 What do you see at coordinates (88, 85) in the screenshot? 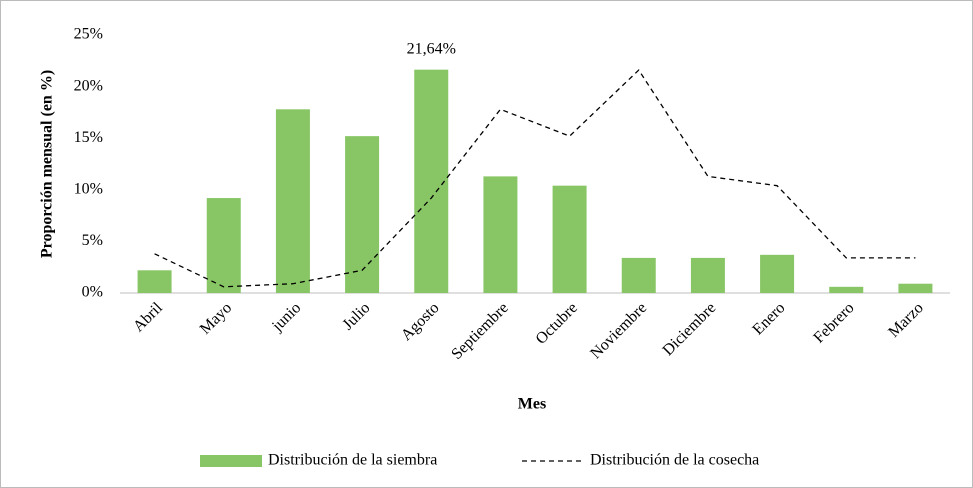
I see `y-tick-label: 20%` at bounding box center [88, 85].